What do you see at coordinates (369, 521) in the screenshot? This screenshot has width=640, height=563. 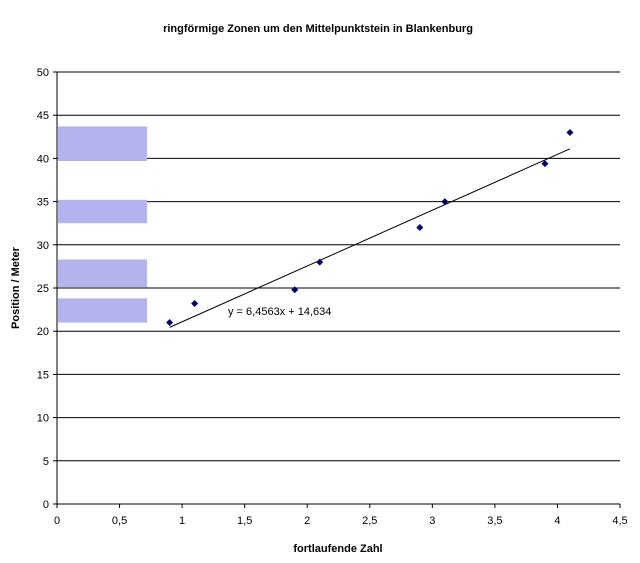 I see `x-tick-label: 2,5` at bounding box center [369, 521].